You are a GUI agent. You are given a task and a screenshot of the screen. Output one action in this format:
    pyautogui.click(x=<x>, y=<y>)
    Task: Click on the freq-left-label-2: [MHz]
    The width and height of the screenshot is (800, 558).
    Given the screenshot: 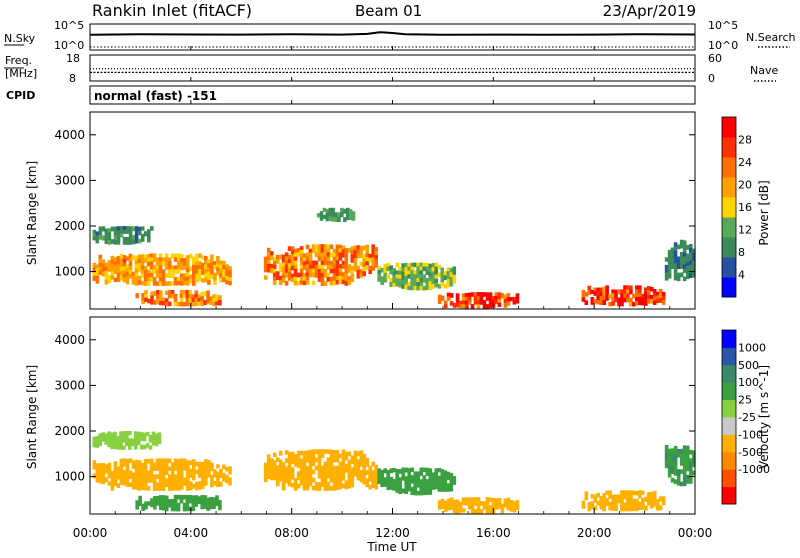 What is the action you would take?
    pyautogui.click(x=21, y=73)
    